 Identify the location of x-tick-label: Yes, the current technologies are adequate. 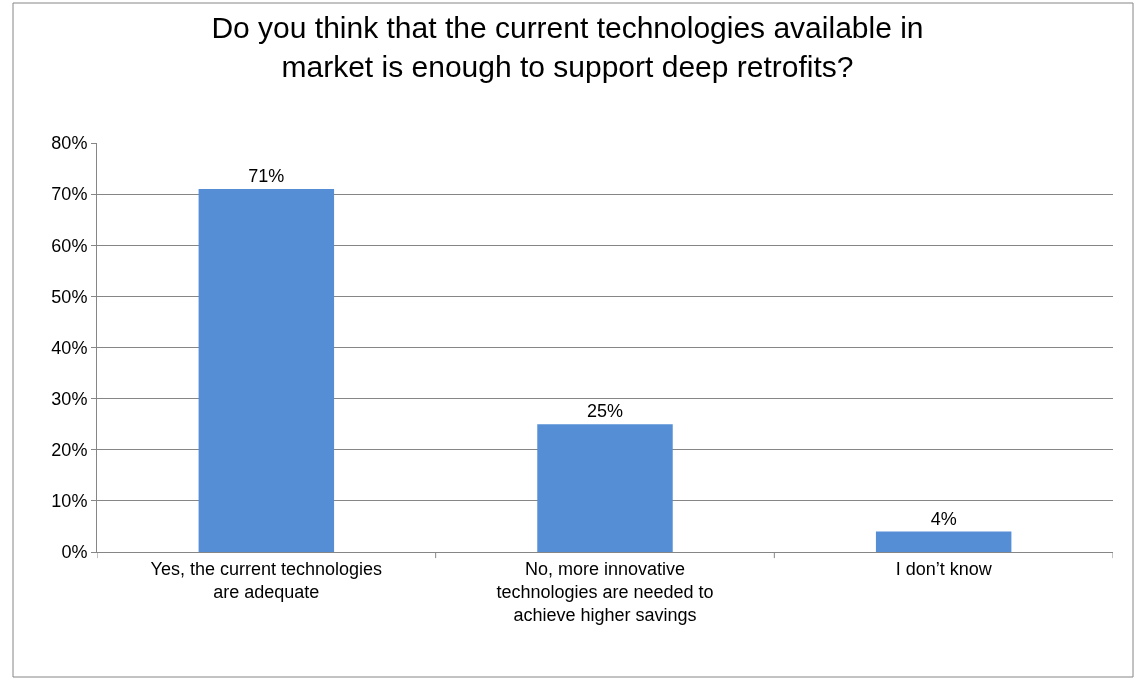
(266, 580).